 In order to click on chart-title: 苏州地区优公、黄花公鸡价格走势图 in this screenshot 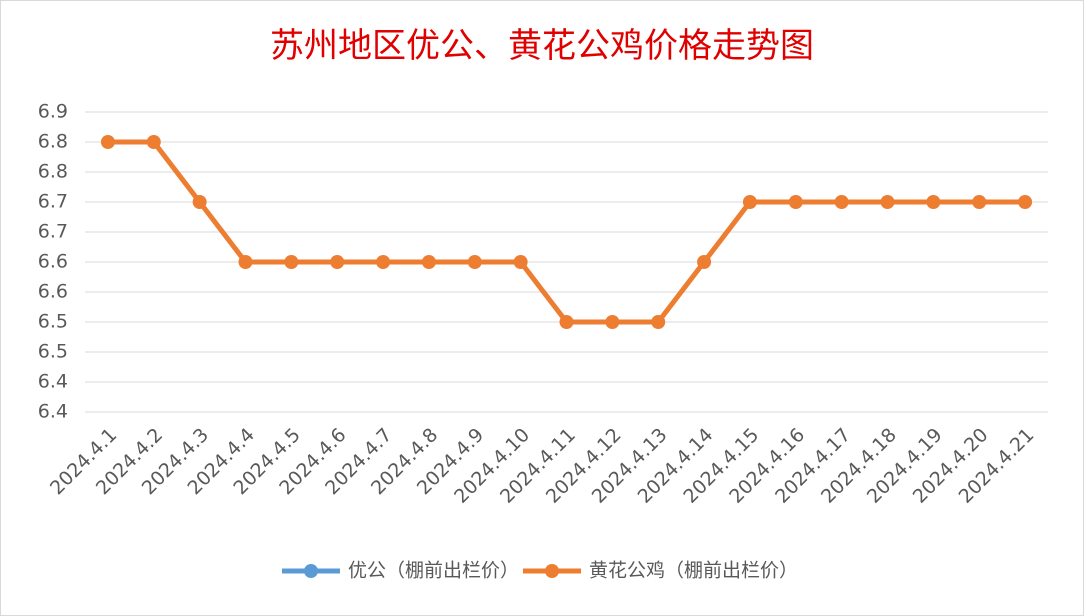, I will do `click(542, 46)`.